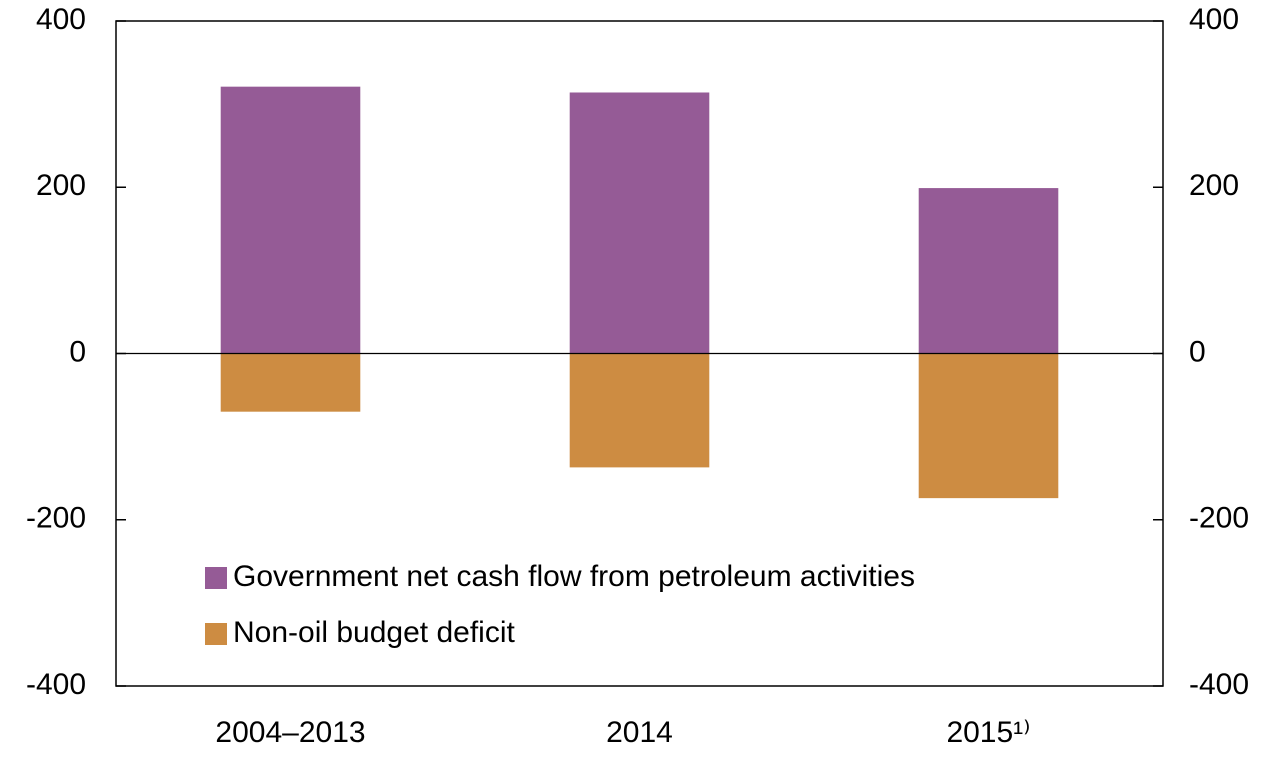 The height and width of the screenshot is (757, 1267). I want to click on x-tick-label: 2004–2013, so click(290, 732).